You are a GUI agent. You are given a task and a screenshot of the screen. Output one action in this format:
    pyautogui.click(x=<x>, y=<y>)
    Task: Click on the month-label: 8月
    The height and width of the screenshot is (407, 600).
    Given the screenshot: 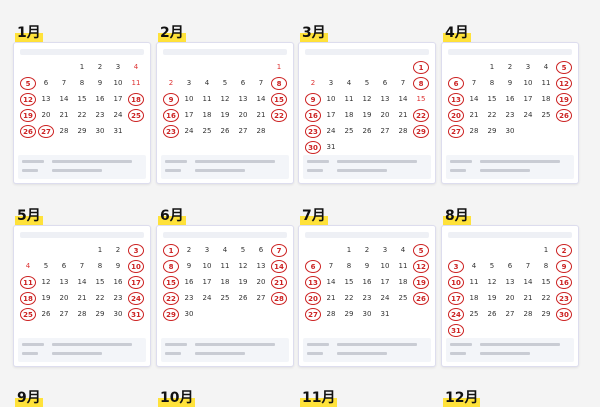 What is the action you would take?
    pyautogui.click(x=457, y=215)
    